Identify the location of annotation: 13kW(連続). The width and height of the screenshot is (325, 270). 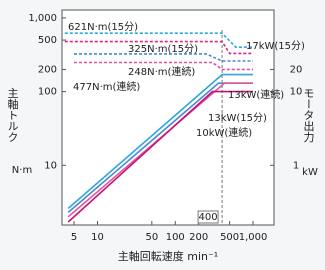
(256, 94).